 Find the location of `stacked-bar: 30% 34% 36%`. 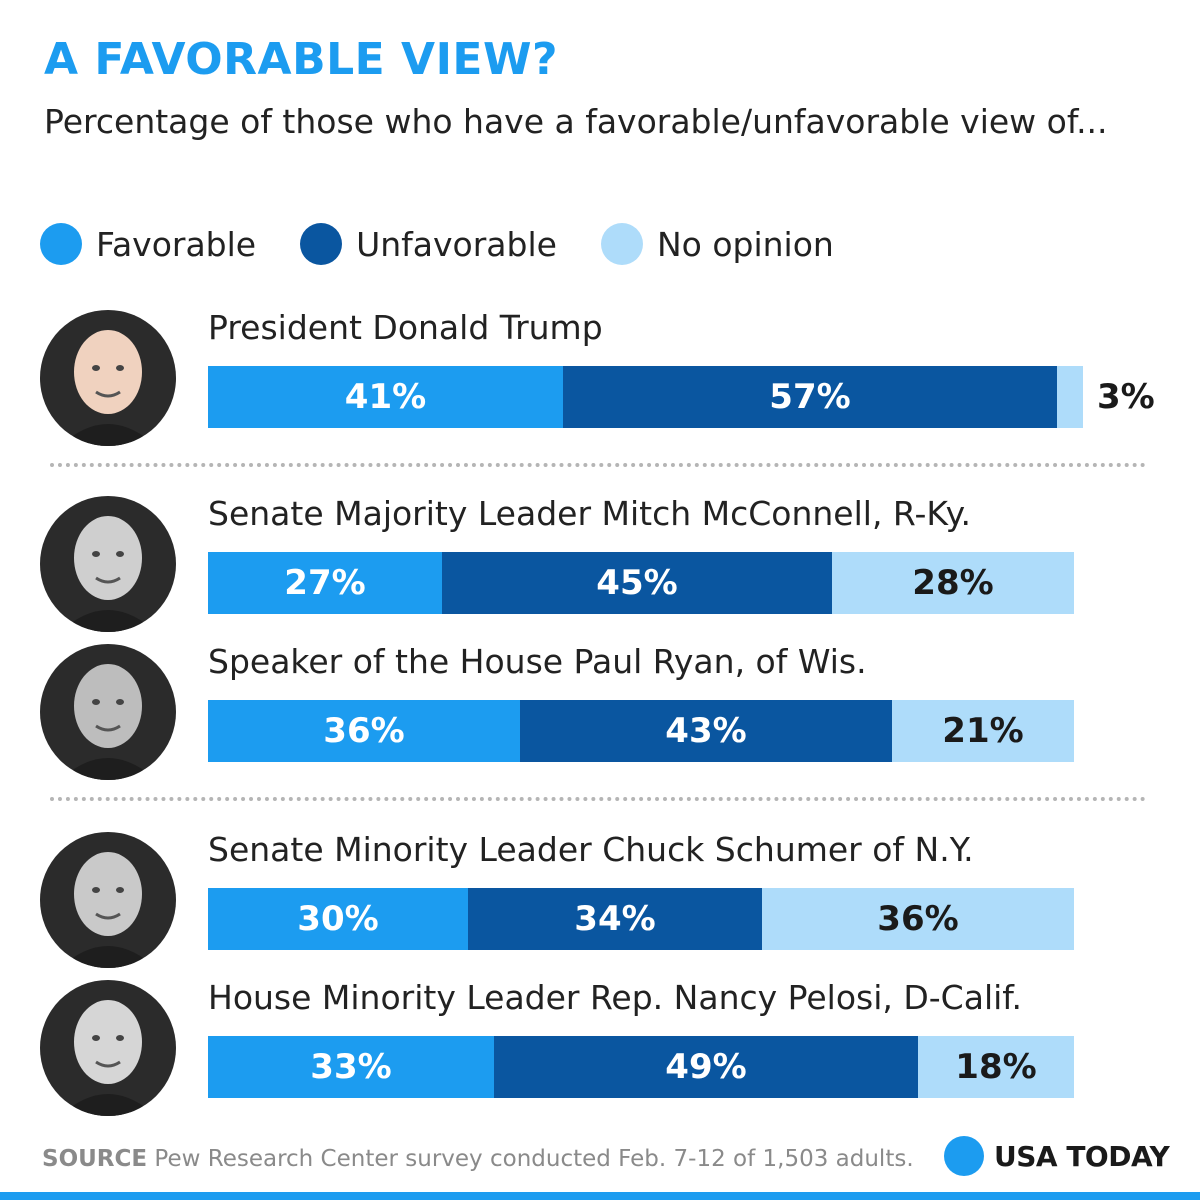

stacked-bar: 30% 34% 36% is located at coordinates (641, 919).